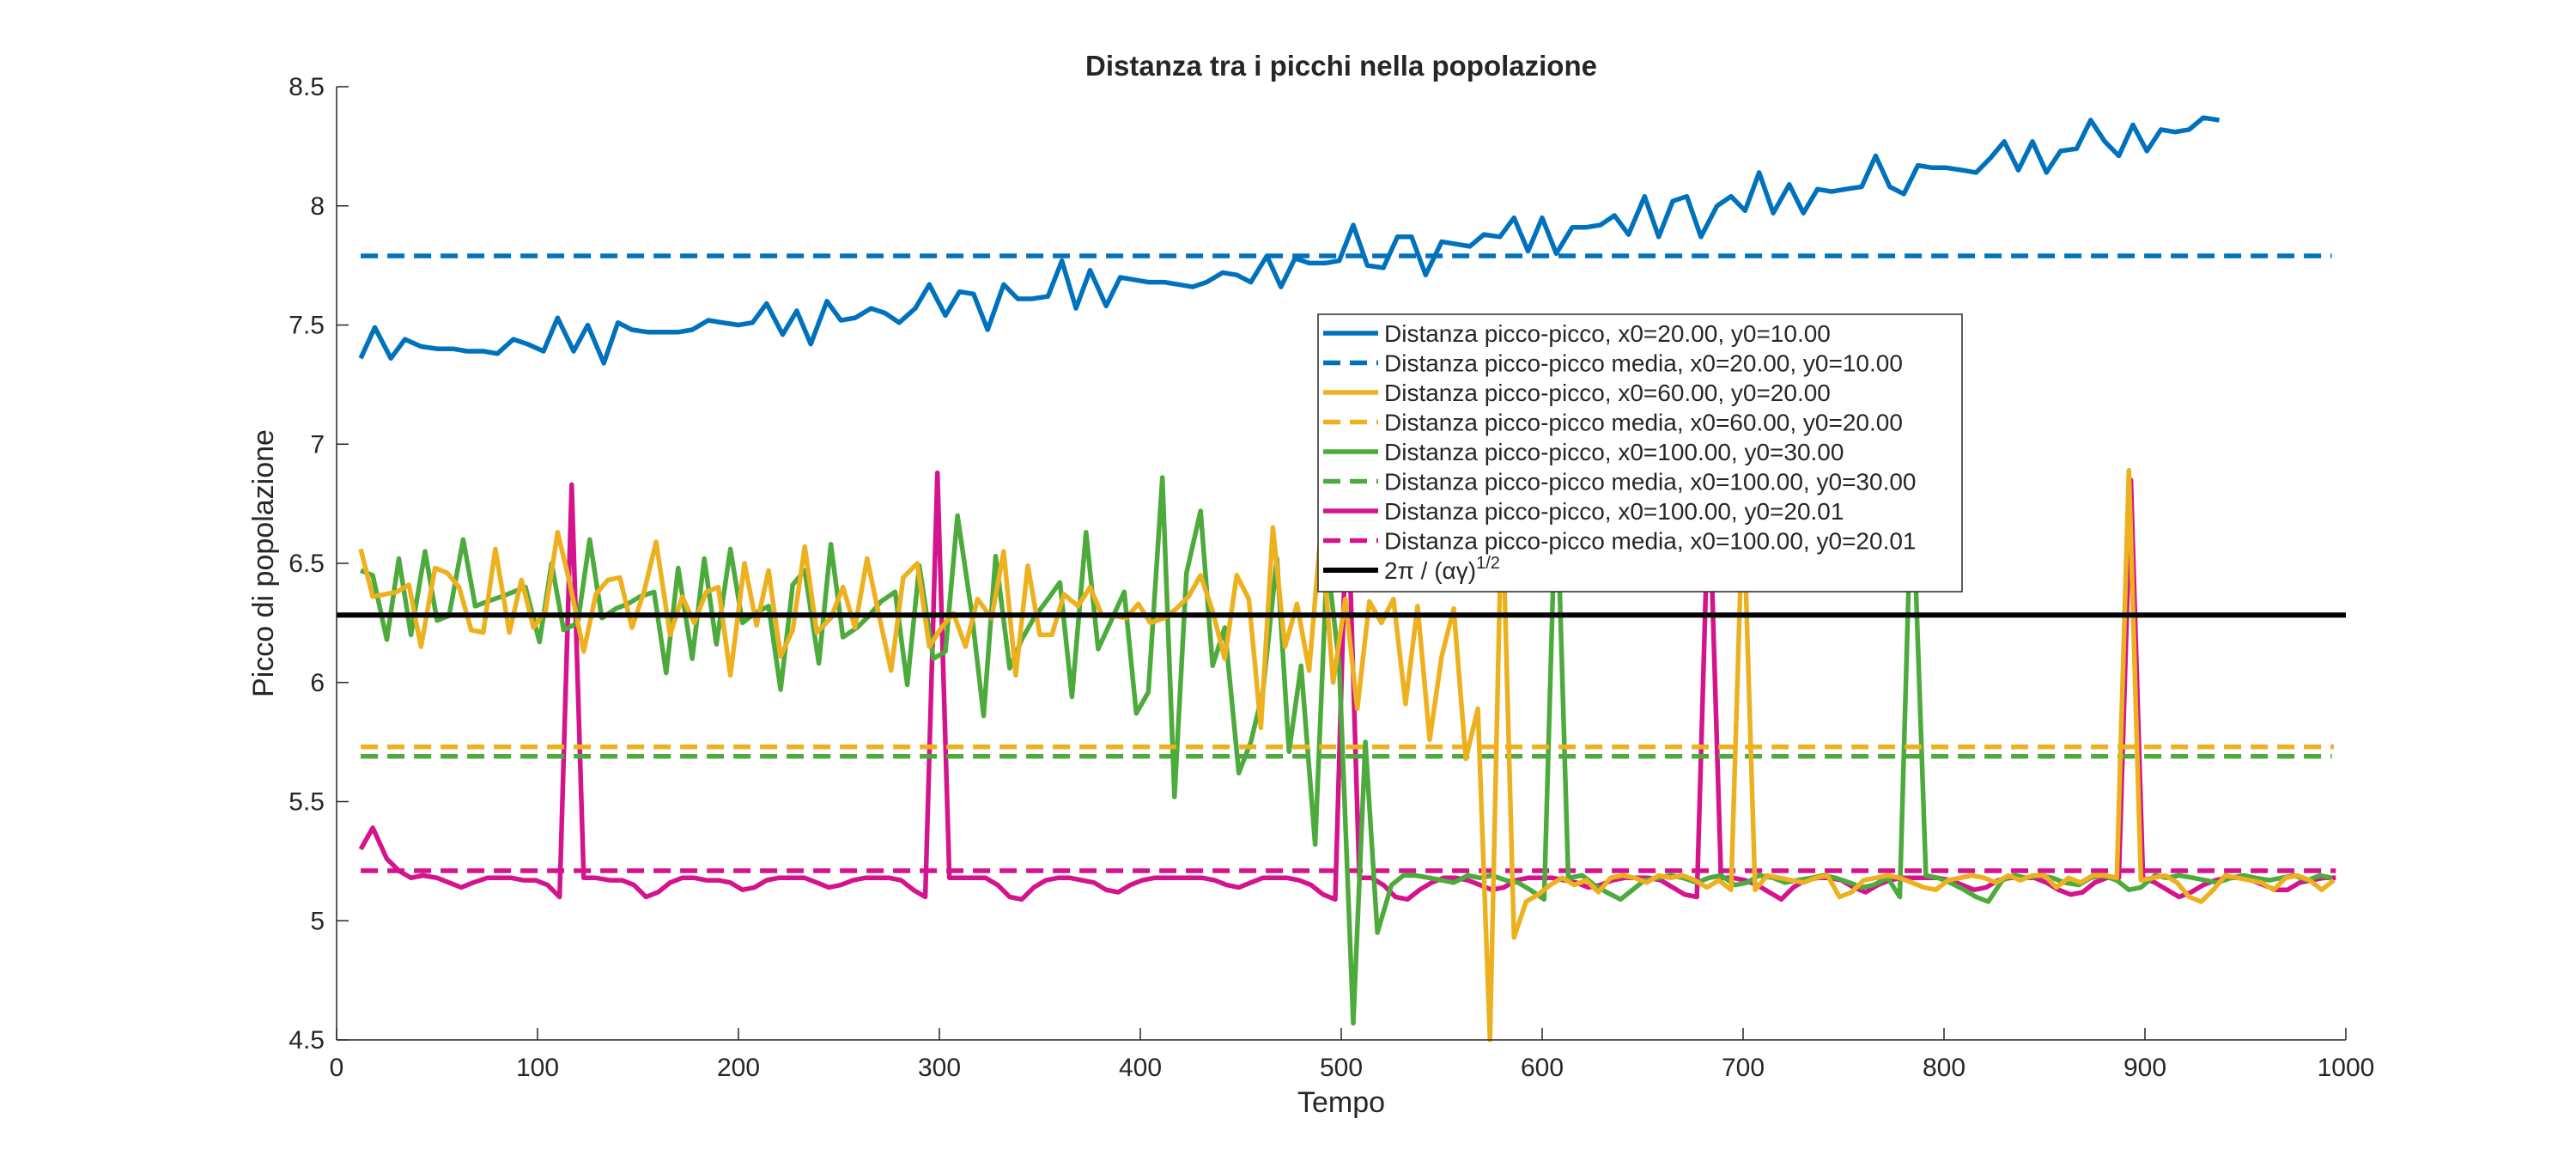 Image resolution: width=2576 pixels, height=1167 pixels. I want to click on legend-label-sup: 1/2, so click(1488, 563).